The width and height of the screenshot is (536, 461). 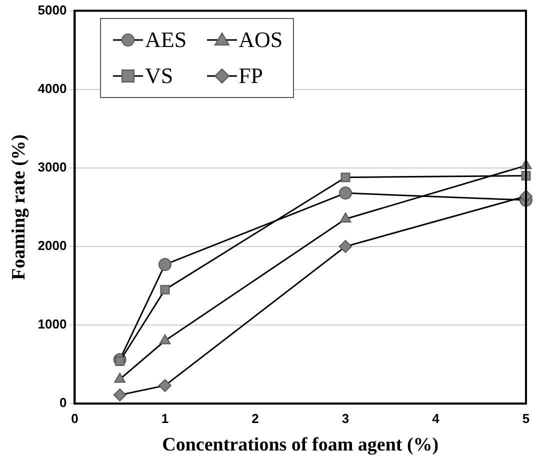 I want to click on y-tick-label: 1000, so click(x=52, y=324).